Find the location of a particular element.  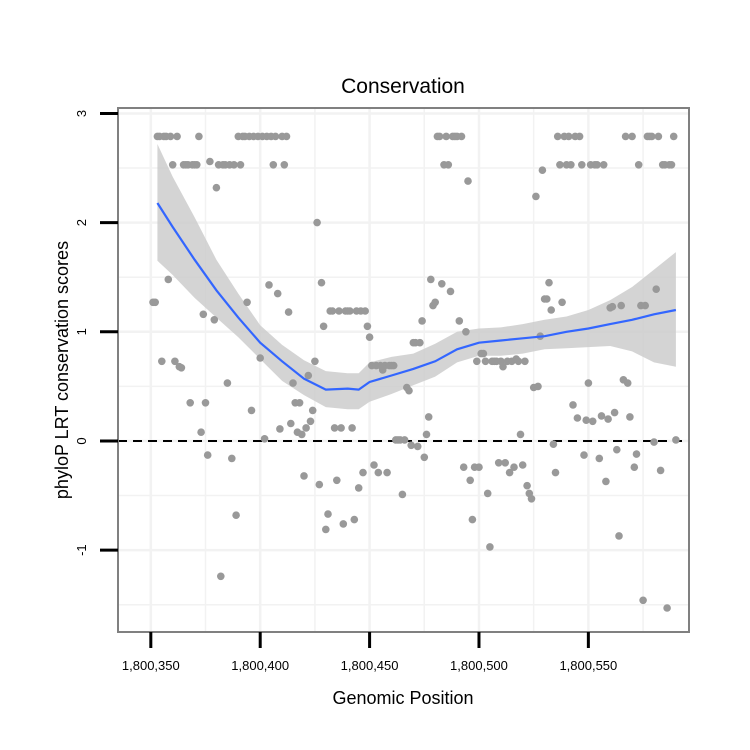

x-axis-label: Genomic Position is located at coordinates (402, 698).